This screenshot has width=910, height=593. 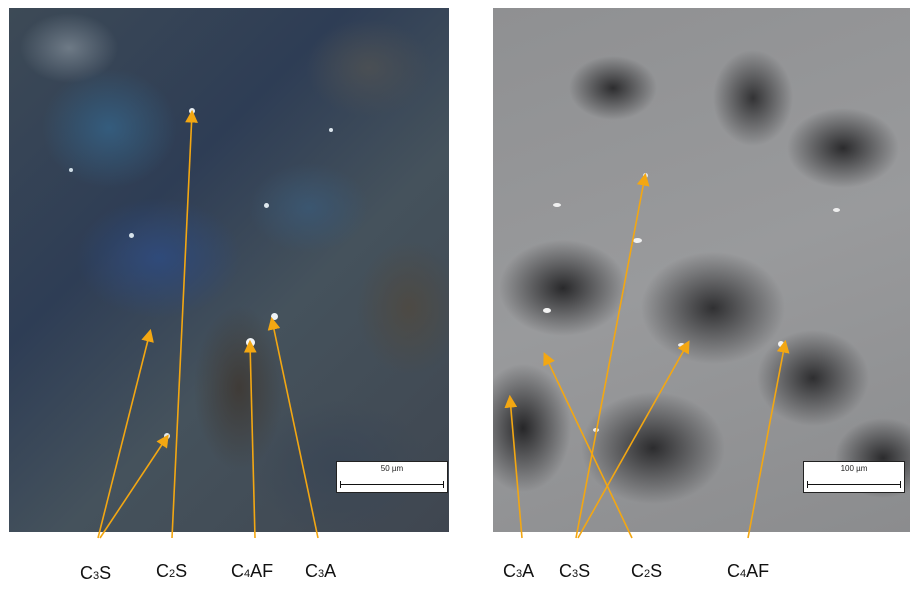 I want to click on label-right-c3s: C3S, so click(x=575, y=571).